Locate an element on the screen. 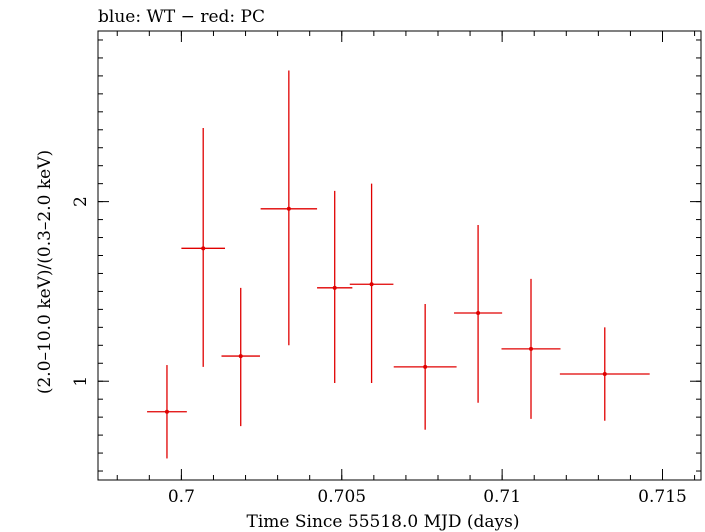 This screenshot has width=705, height=532. y-tick-labels: 12 is located at coordinates (81, 291).